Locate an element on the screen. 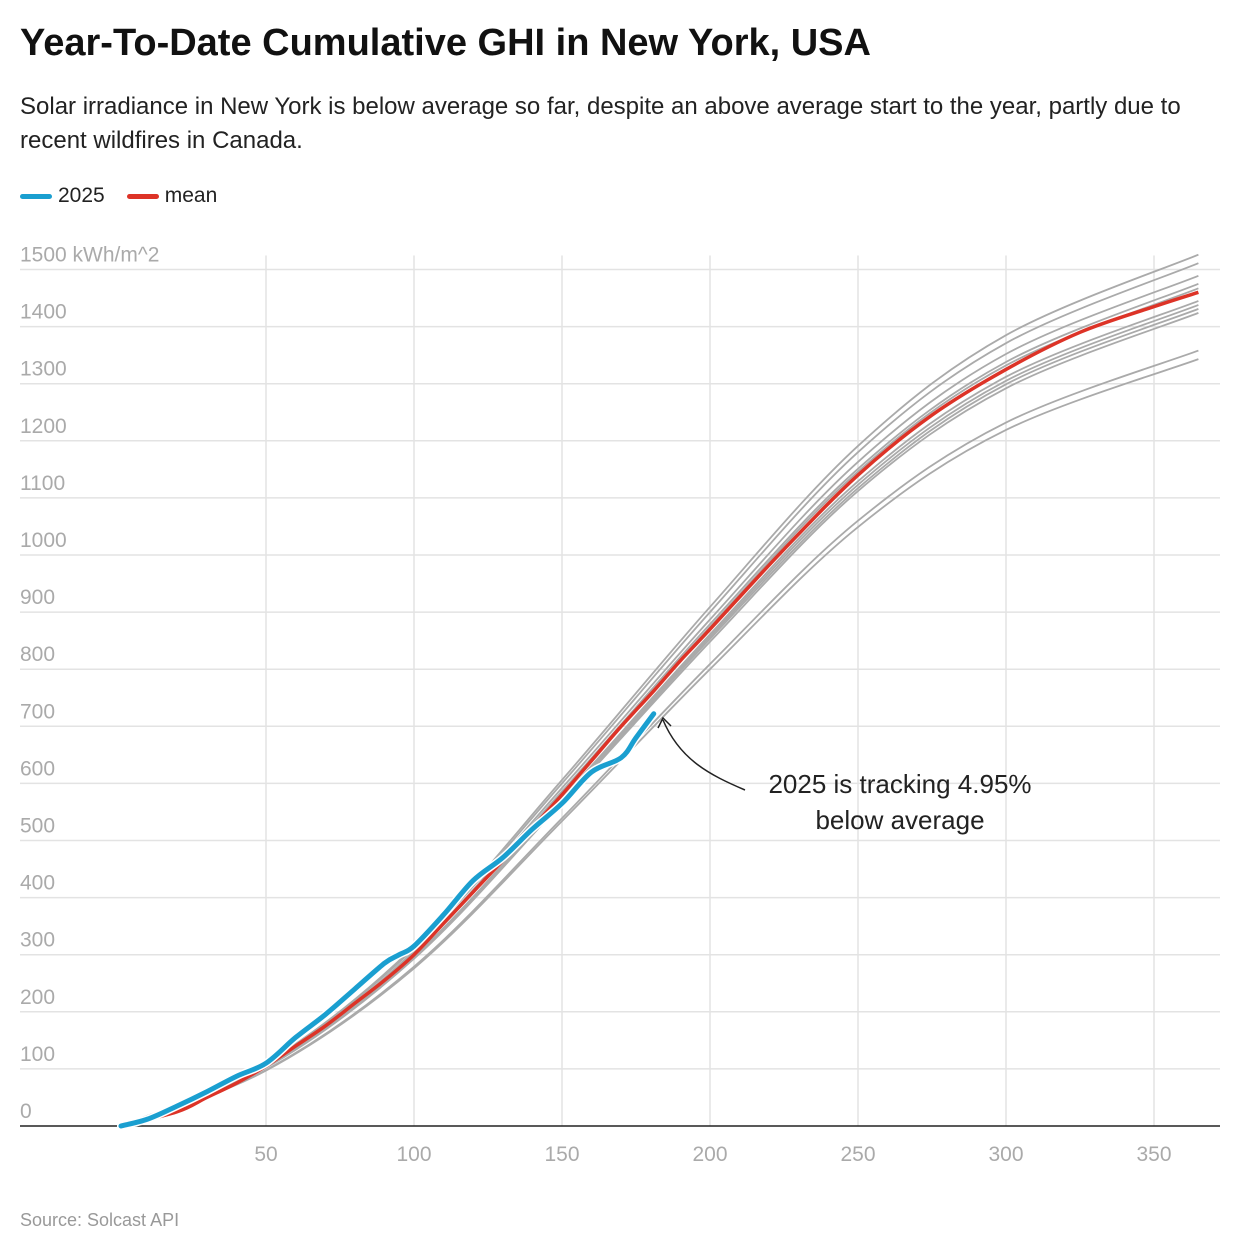 The image size is (1240, 1254). legend-label-2025: 2025 is located at coordinates (81, 195).